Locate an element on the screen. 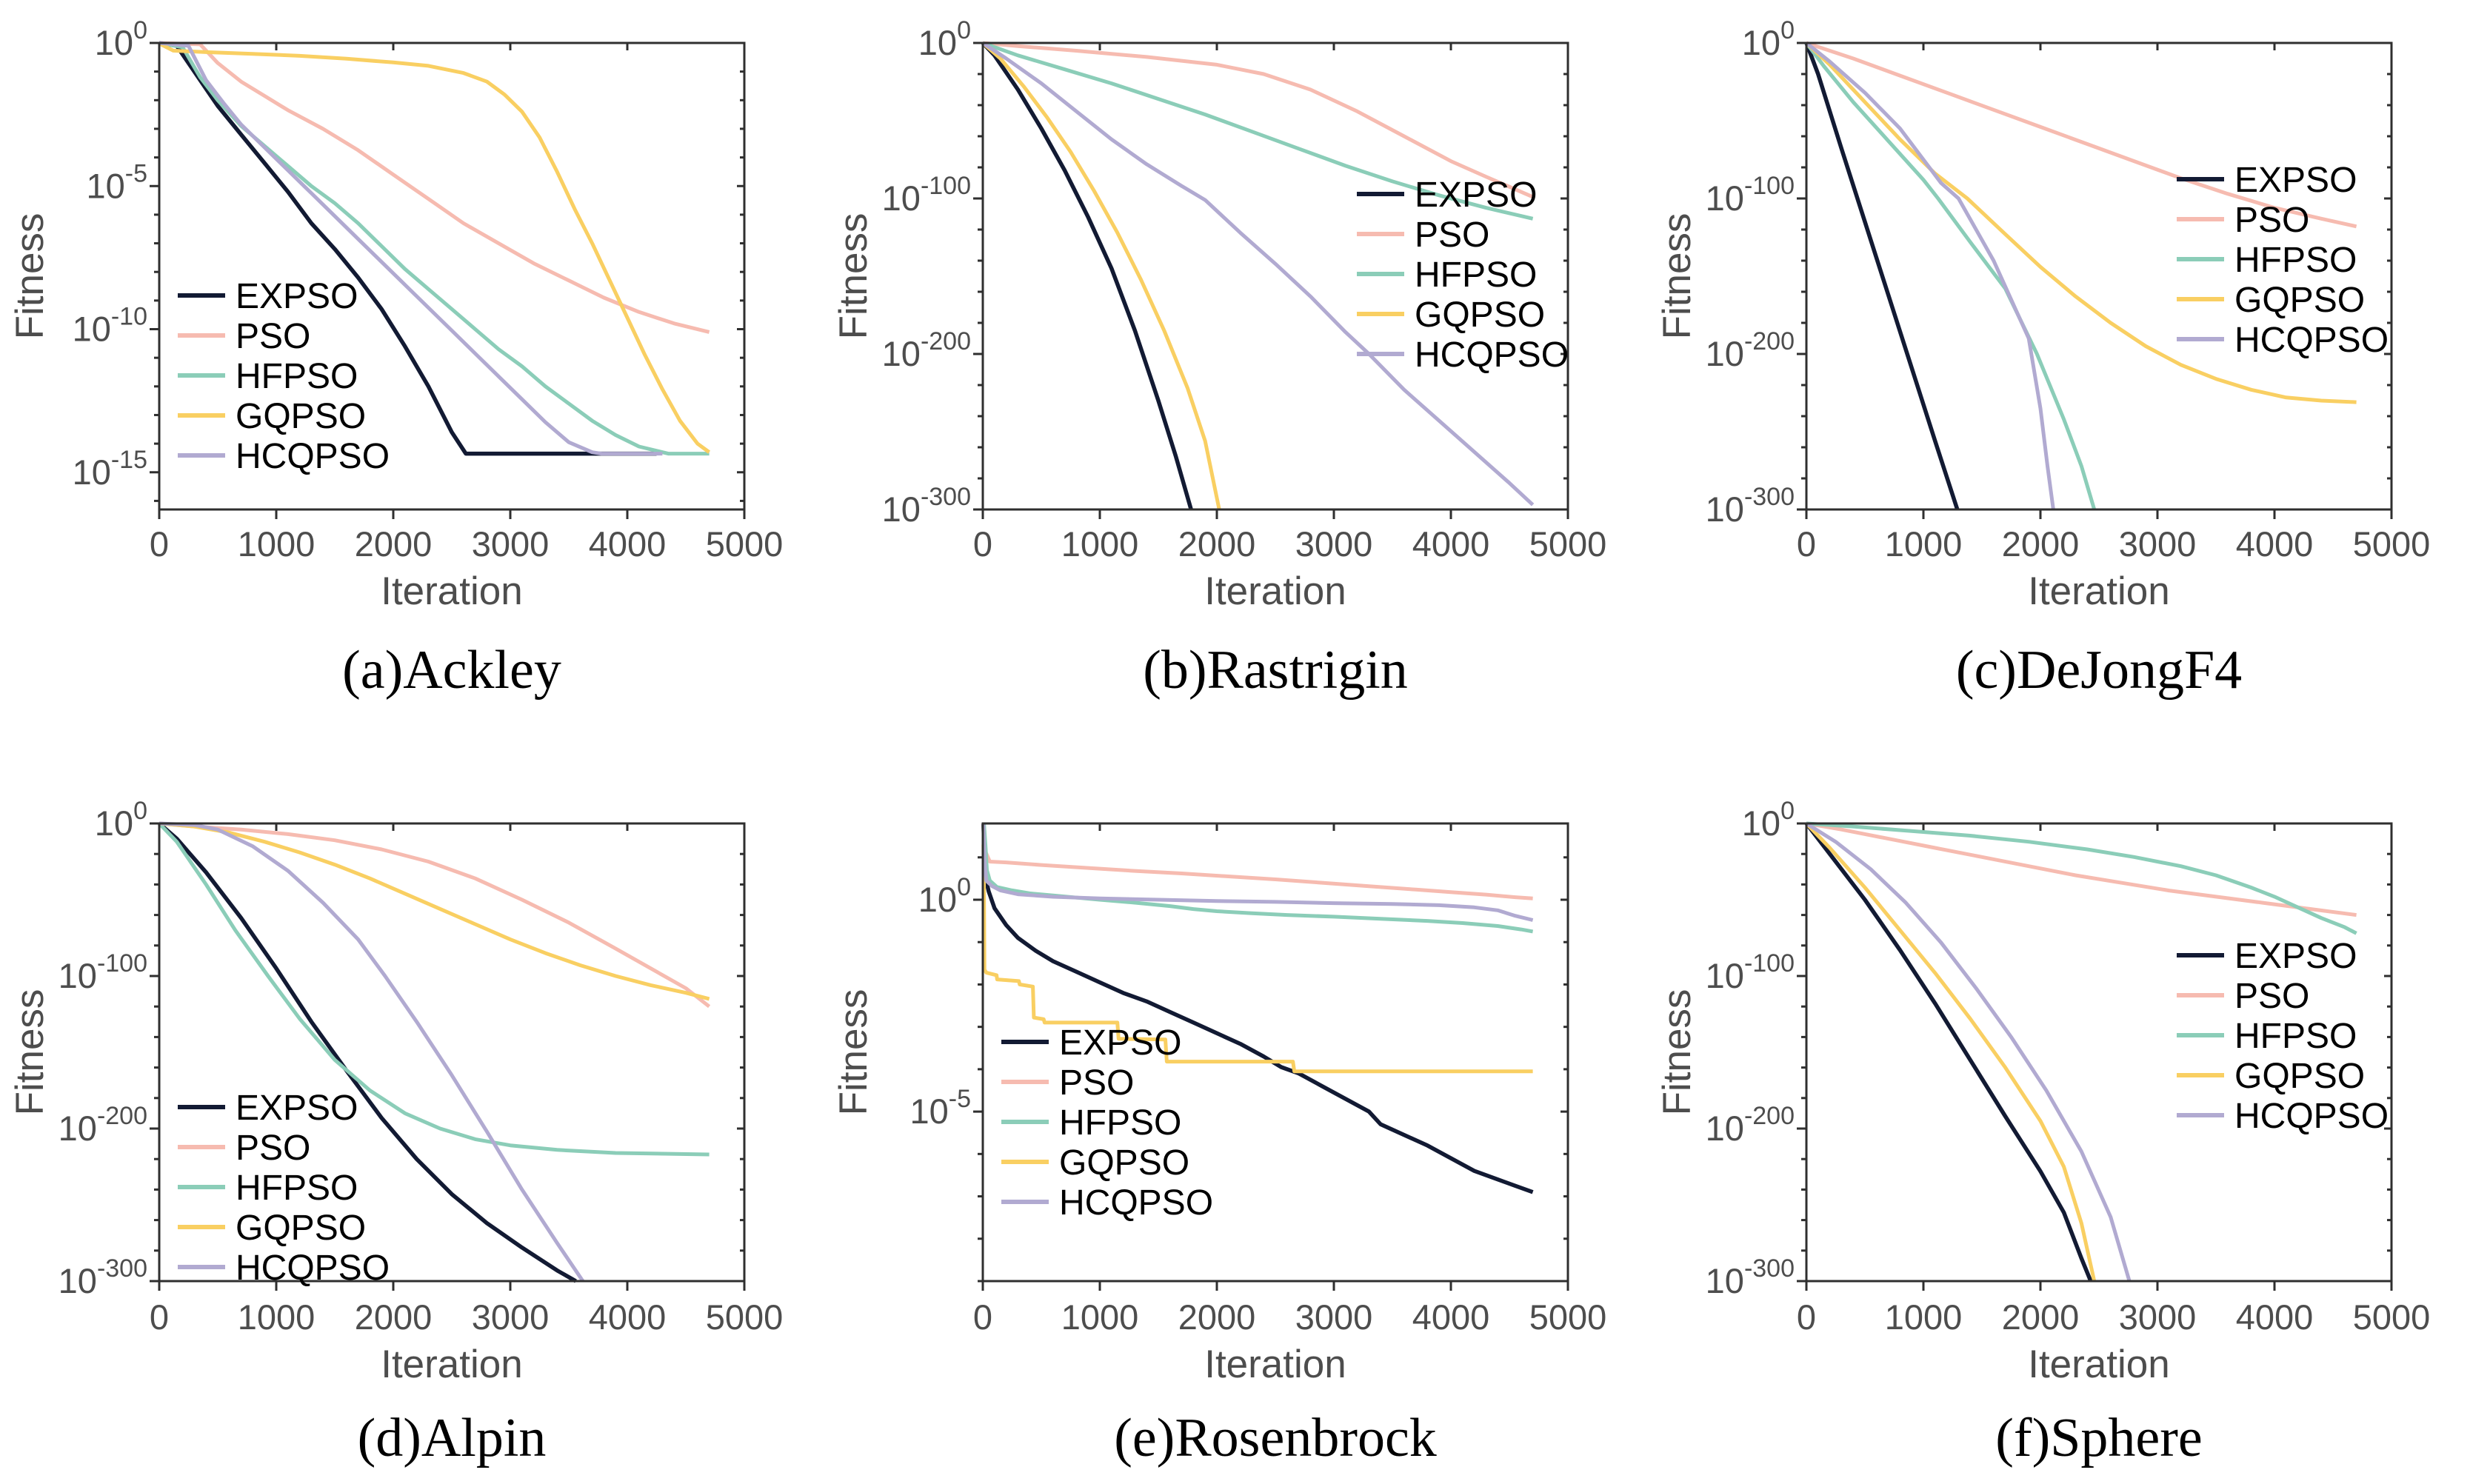 This screenshot has width=2470, height=1484. panel-caption: (d)Alpin is located at coordinates (453, 1438).